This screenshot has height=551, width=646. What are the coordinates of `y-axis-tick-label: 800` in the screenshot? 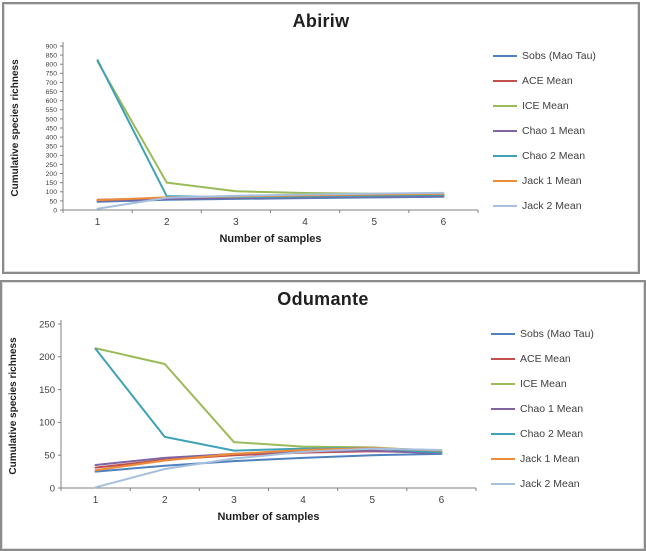 It's located at (52, 65).